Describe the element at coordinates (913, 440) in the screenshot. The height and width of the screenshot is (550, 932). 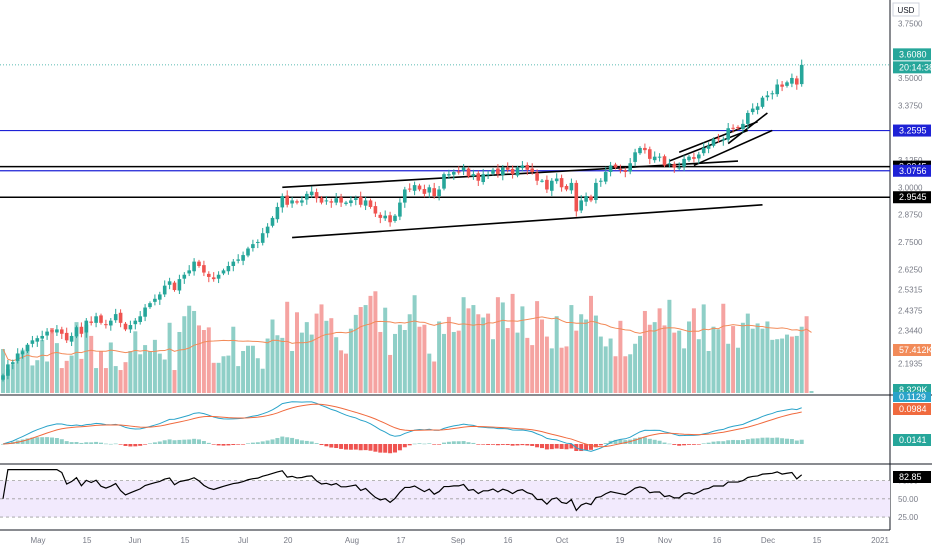
I see `histogram-label: 0.0141` at that location.